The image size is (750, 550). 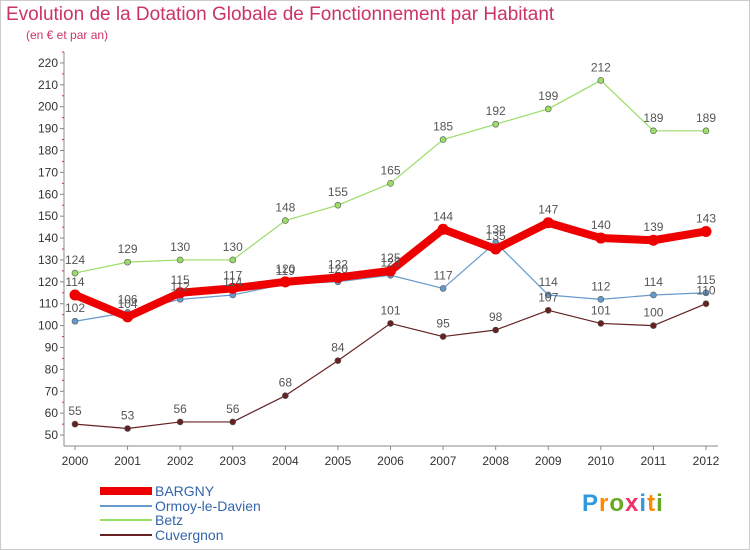 What do you see at coordinates (600, 461) in the screenshot?
I see `x-tick-label: 2010` at bounding box center [600, 461].